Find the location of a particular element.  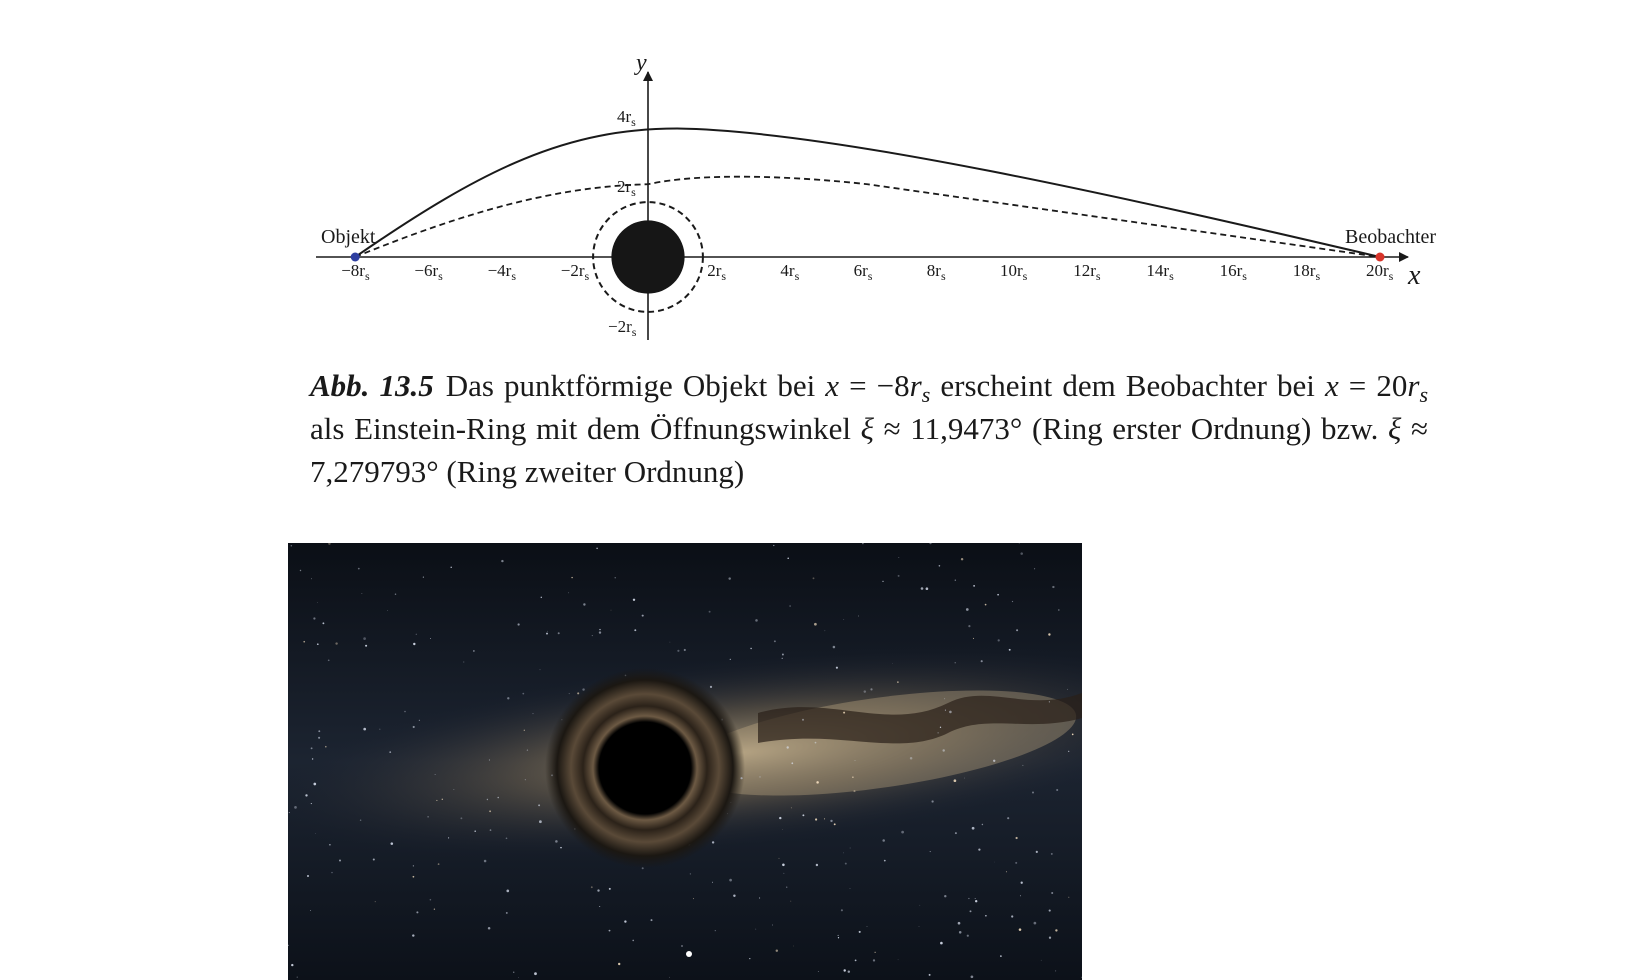

caption-text: = 20 is located at coordinates (1373, 385).